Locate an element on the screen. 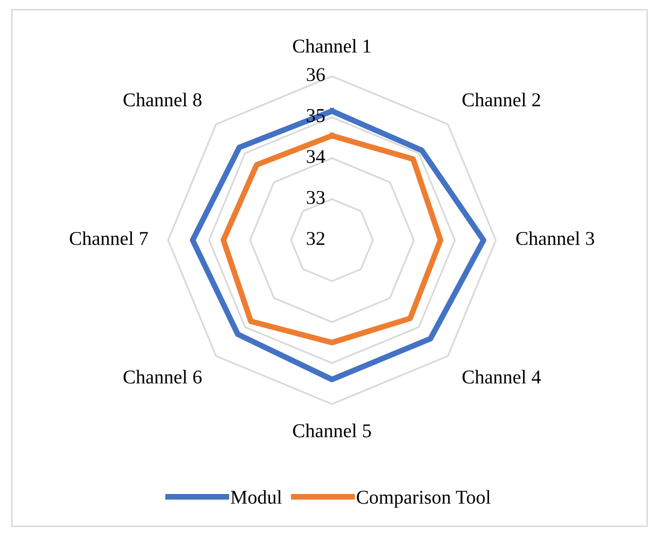 Image resolution: width=659 pixels, height=536 pixels. spoke-label: Channel 1 is located at coordinates (331, 45).